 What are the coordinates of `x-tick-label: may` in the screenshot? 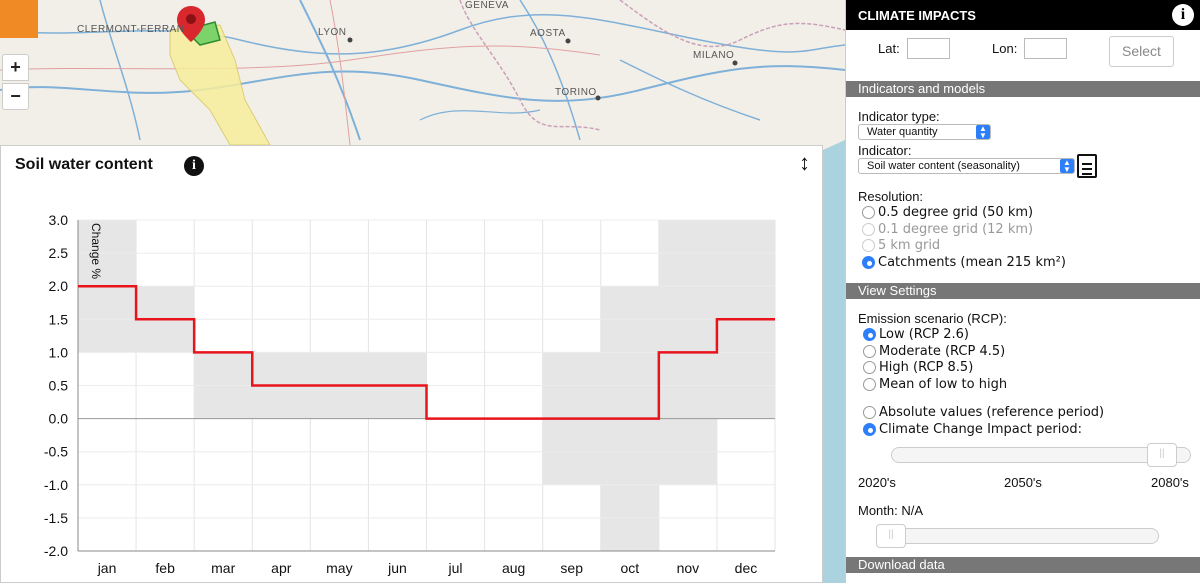 It's located at (339, 568).